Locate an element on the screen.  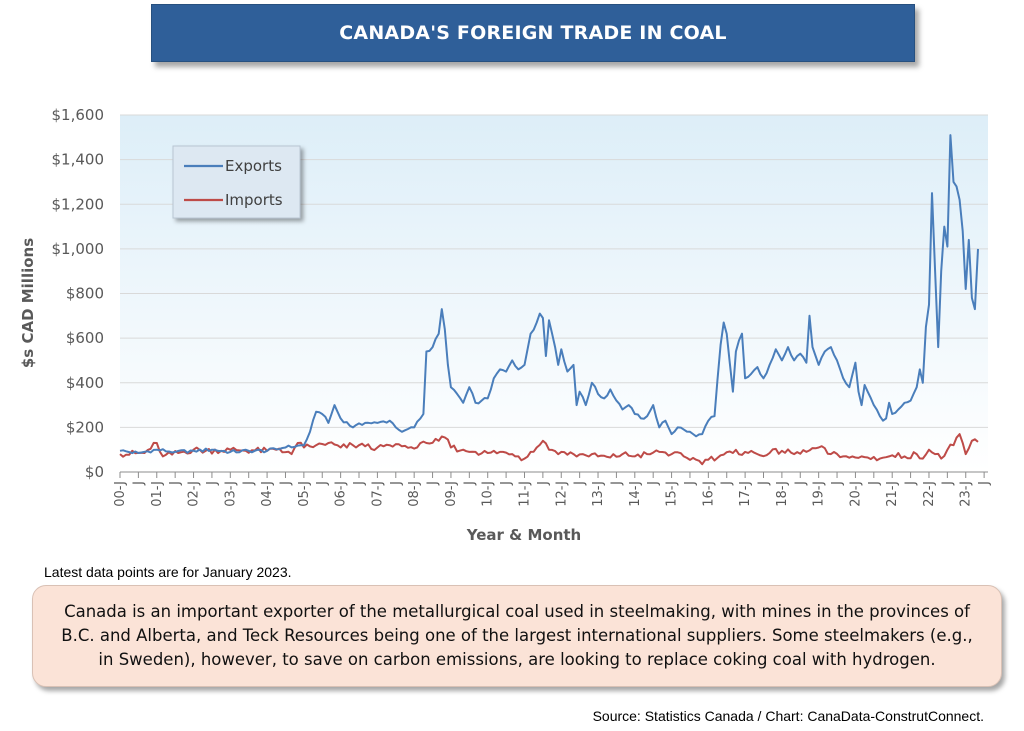
legend: Exports Imports is located at coordinates (236, 182).